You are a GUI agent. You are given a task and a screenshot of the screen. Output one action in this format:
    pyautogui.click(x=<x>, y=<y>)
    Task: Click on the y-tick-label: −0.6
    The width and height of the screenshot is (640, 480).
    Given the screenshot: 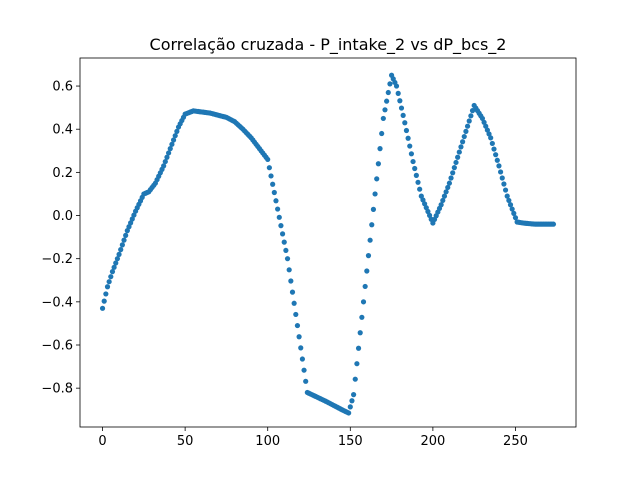 What is the action you would take?
    pyautogui.click(x=57, y=346)
    